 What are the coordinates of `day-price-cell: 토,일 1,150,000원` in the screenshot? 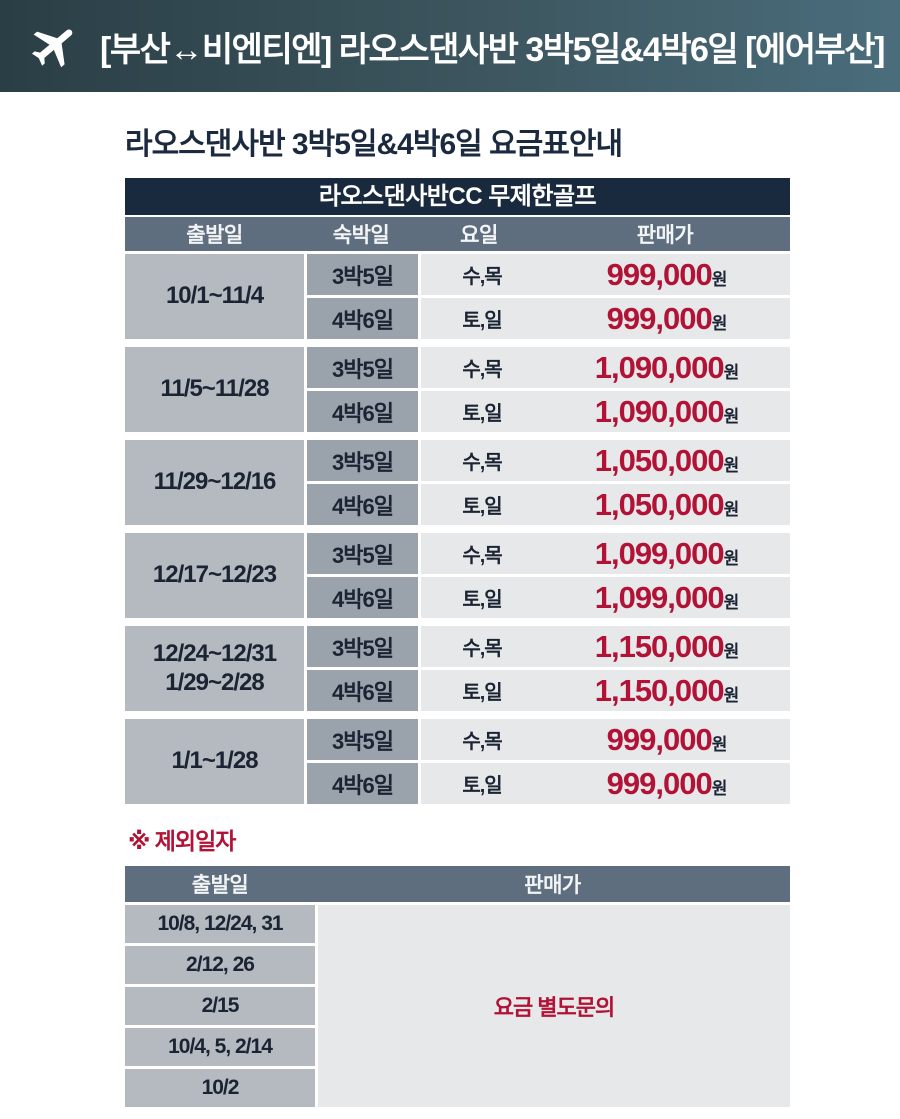 It's located at (605, 690).